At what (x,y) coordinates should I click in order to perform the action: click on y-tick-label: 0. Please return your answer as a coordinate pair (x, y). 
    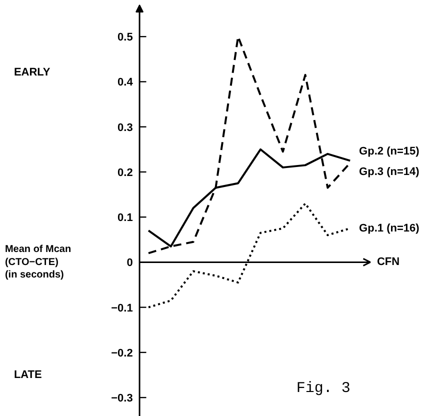
    Looking at the image, I should click on (129, 263).